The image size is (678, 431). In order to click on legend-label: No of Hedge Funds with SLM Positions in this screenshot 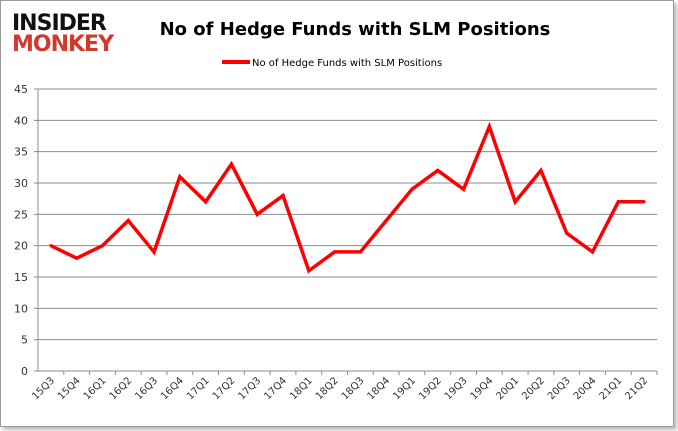, I will do `click(347, 63)`.